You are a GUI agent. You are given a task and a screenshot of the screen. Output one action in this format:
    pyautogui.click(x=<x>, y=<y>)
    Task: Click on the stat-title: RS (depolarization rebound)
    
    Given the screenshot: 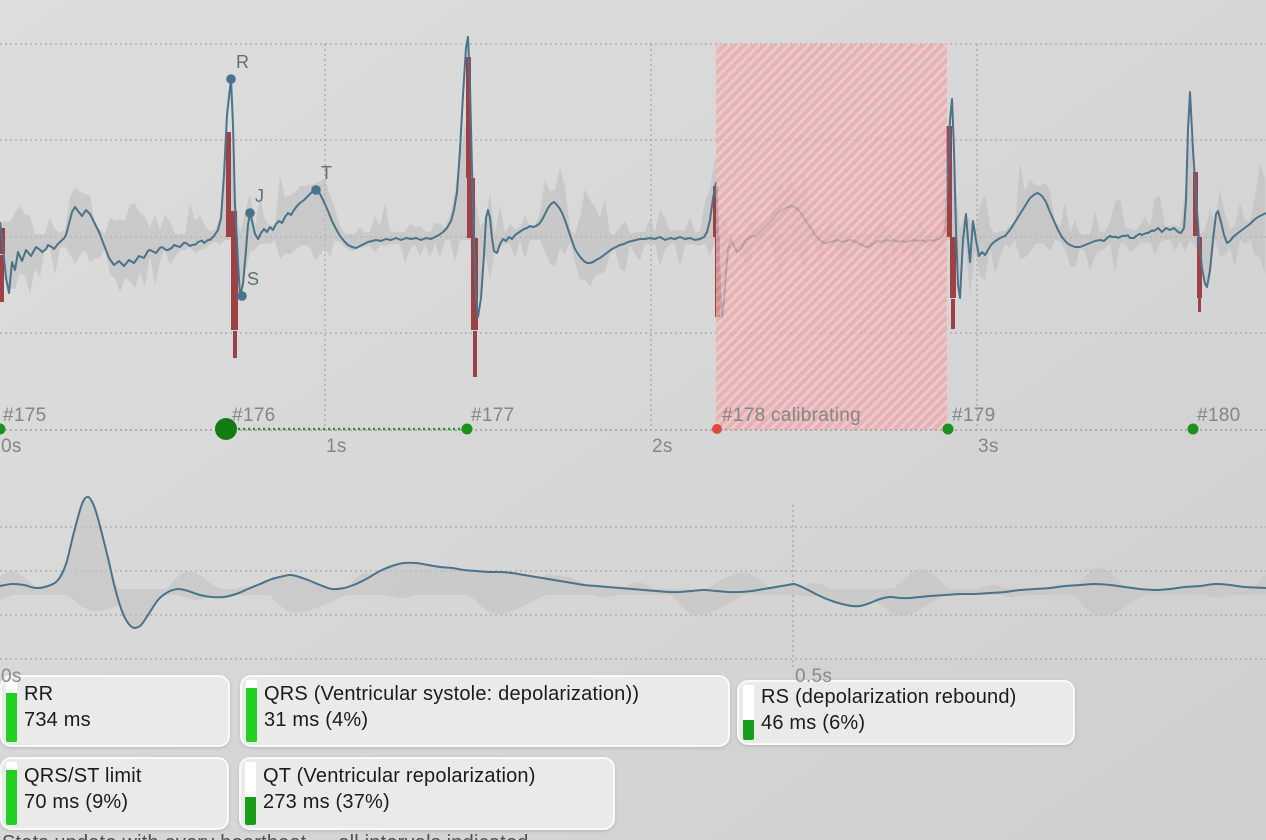 What is the action you would take?
    pyautogui.click(x=889, y=697)
    